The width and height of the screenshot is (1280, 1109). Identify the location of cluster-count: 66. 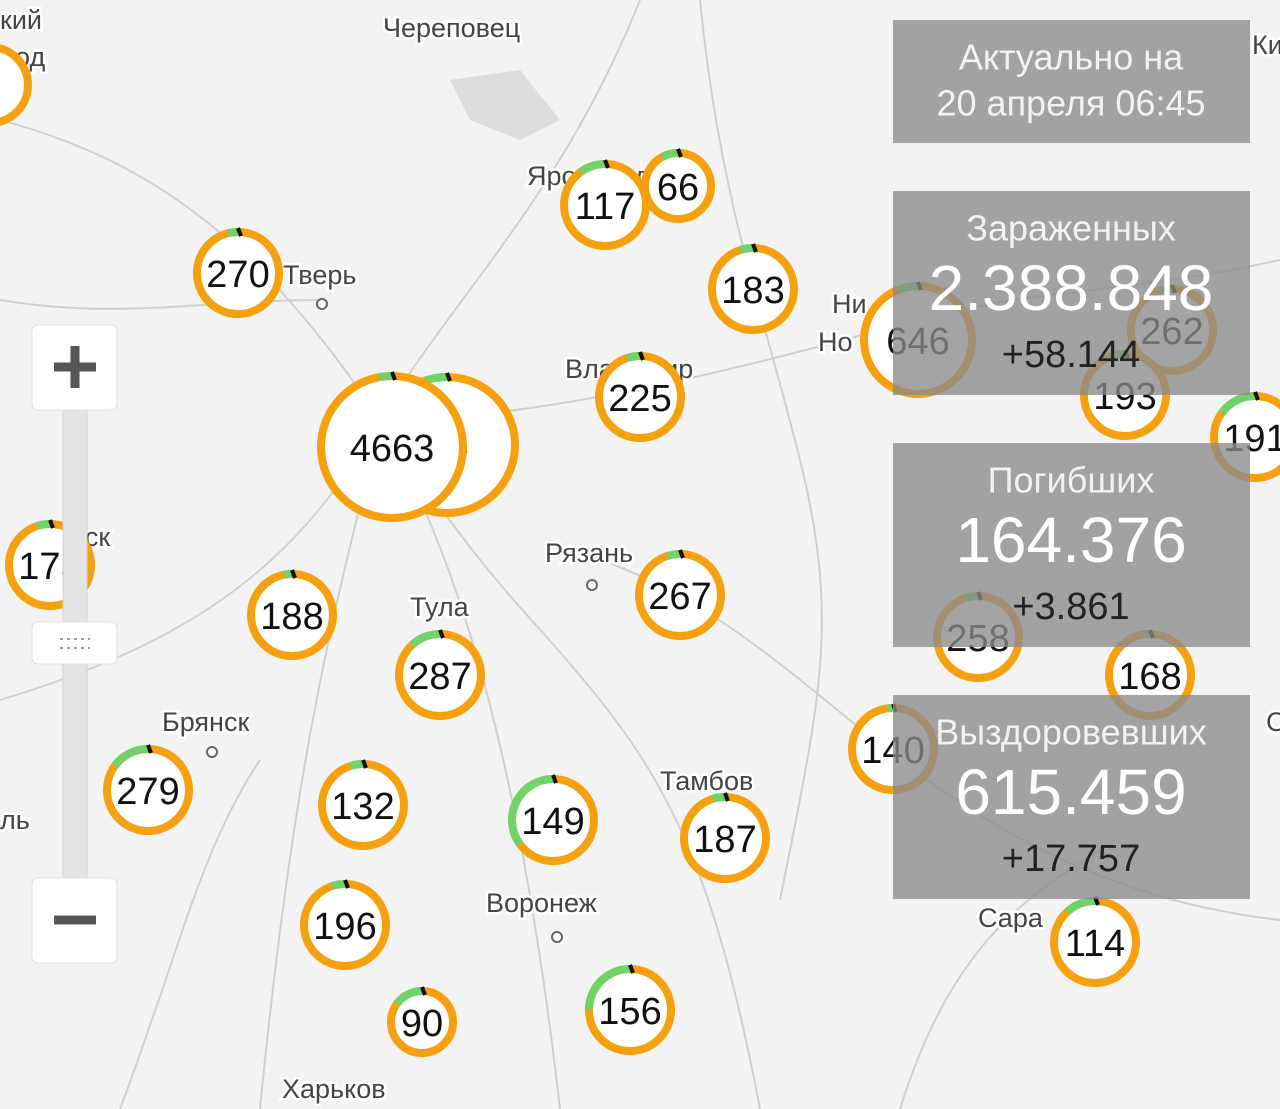
(678, 188).